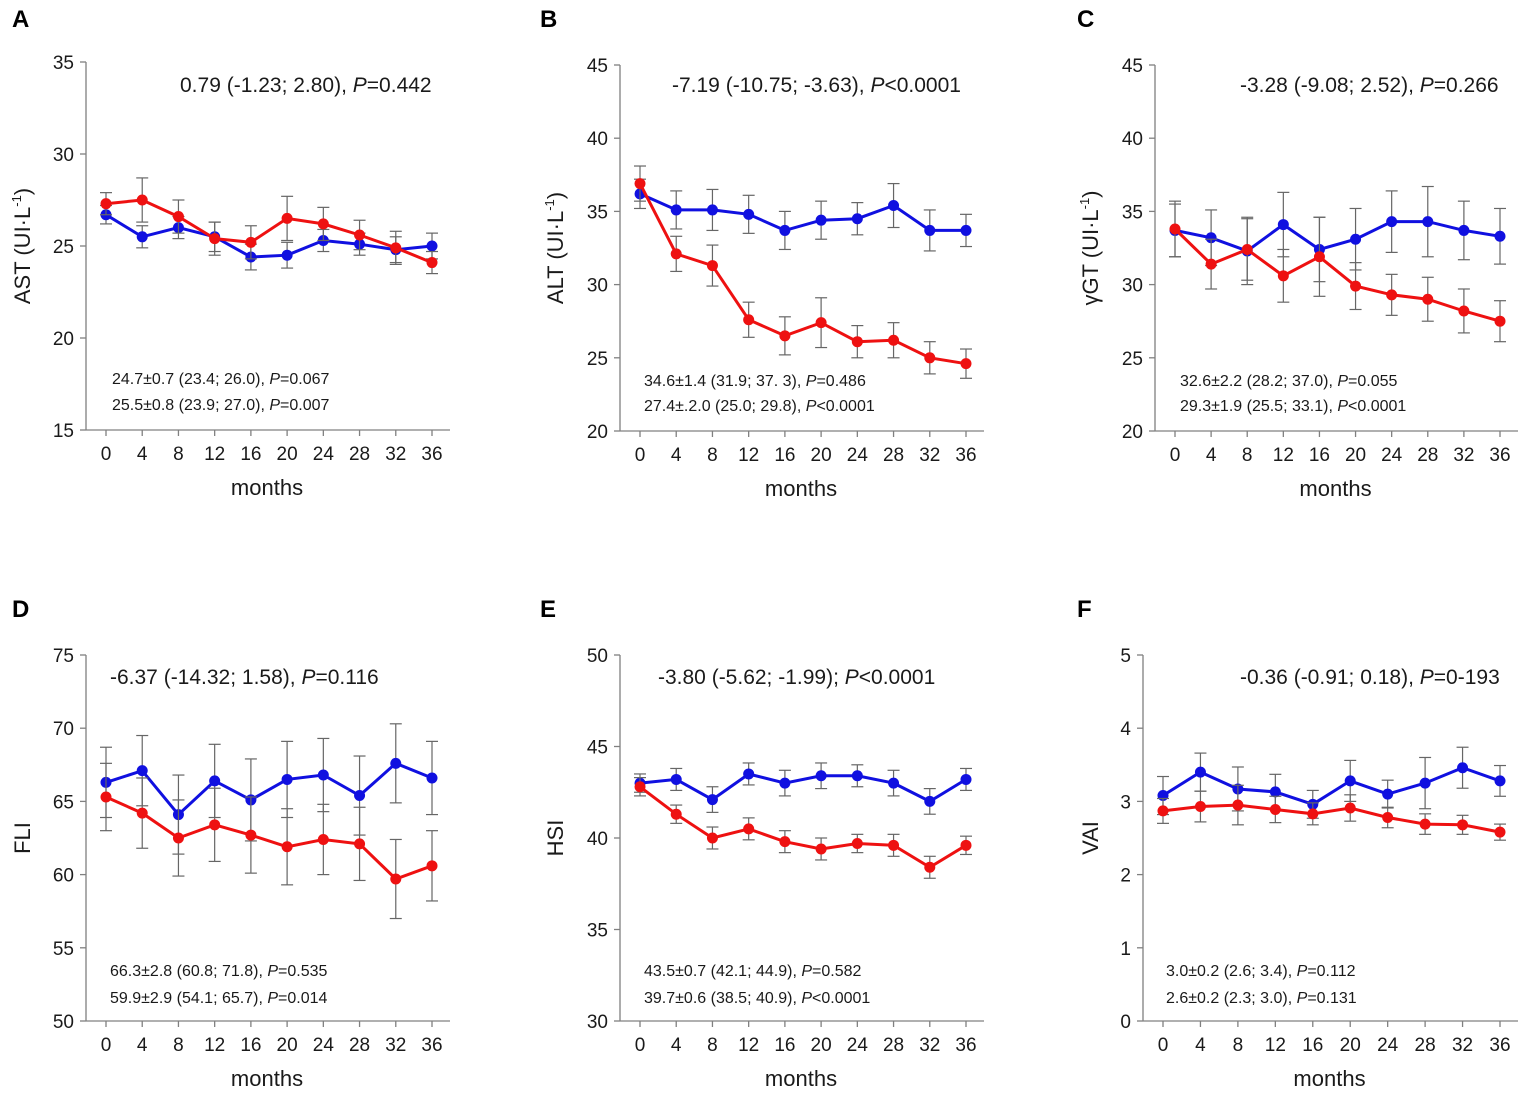  I want to click on y-tick-label: 40, so click(597, 839).